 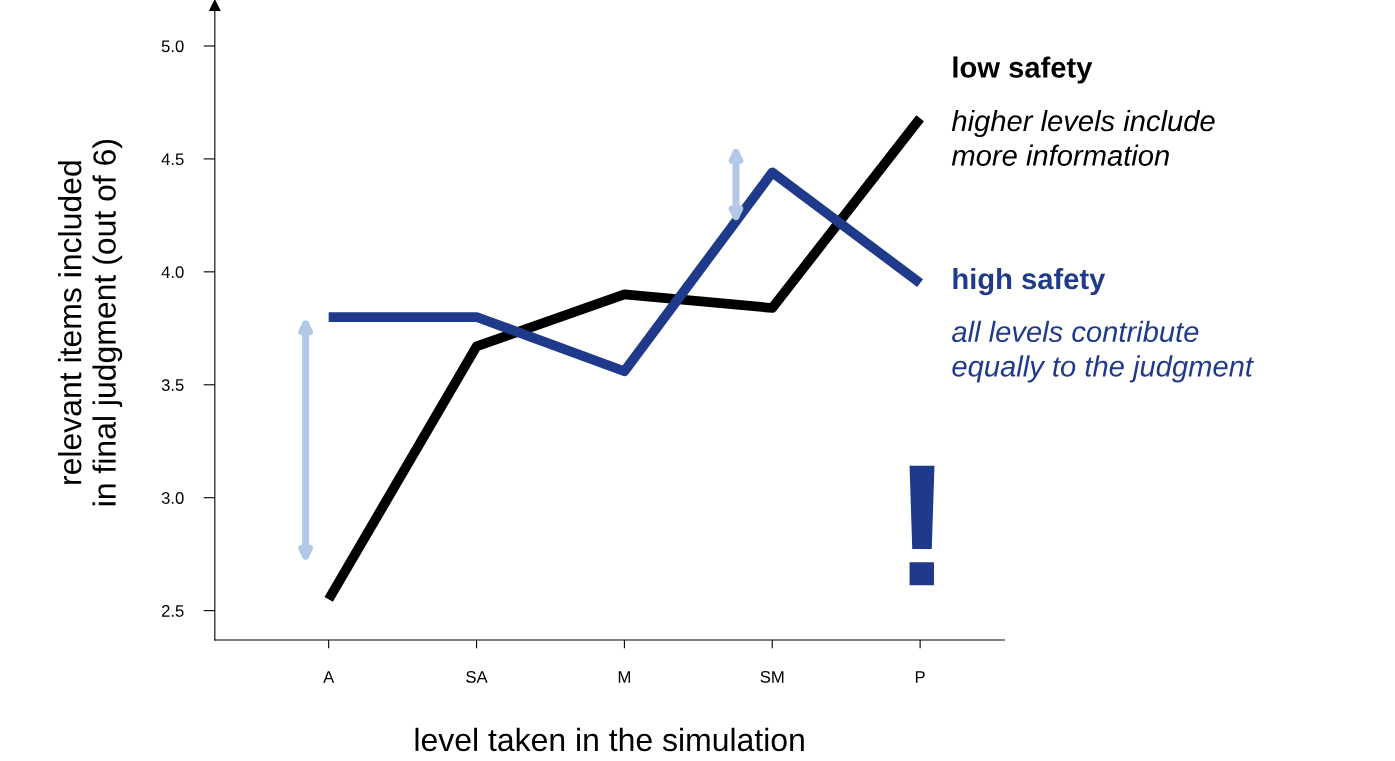 What do you see at coordinates (329, 677) in the screenshot?
I see `x-tick-label: A` at bounding box center [329, 677].